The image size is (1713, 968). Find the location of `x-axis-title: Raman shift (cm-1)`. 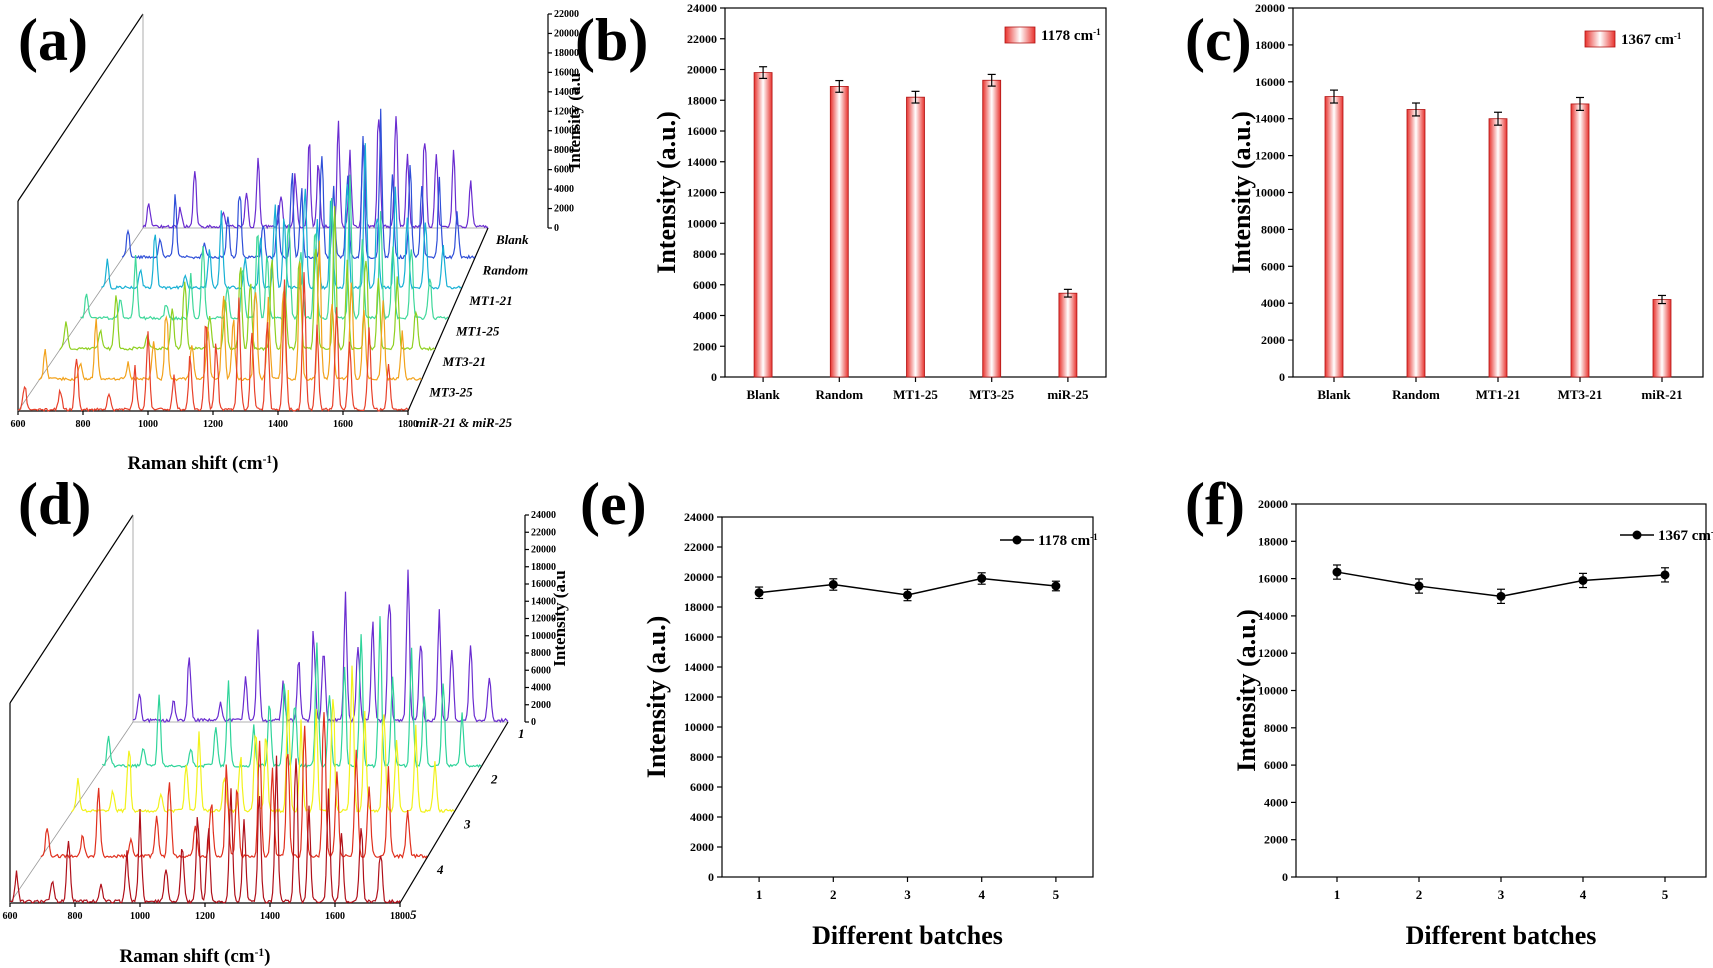

x-axis-title: Raman shift (cm-1) is located at coordinates (195, 956).